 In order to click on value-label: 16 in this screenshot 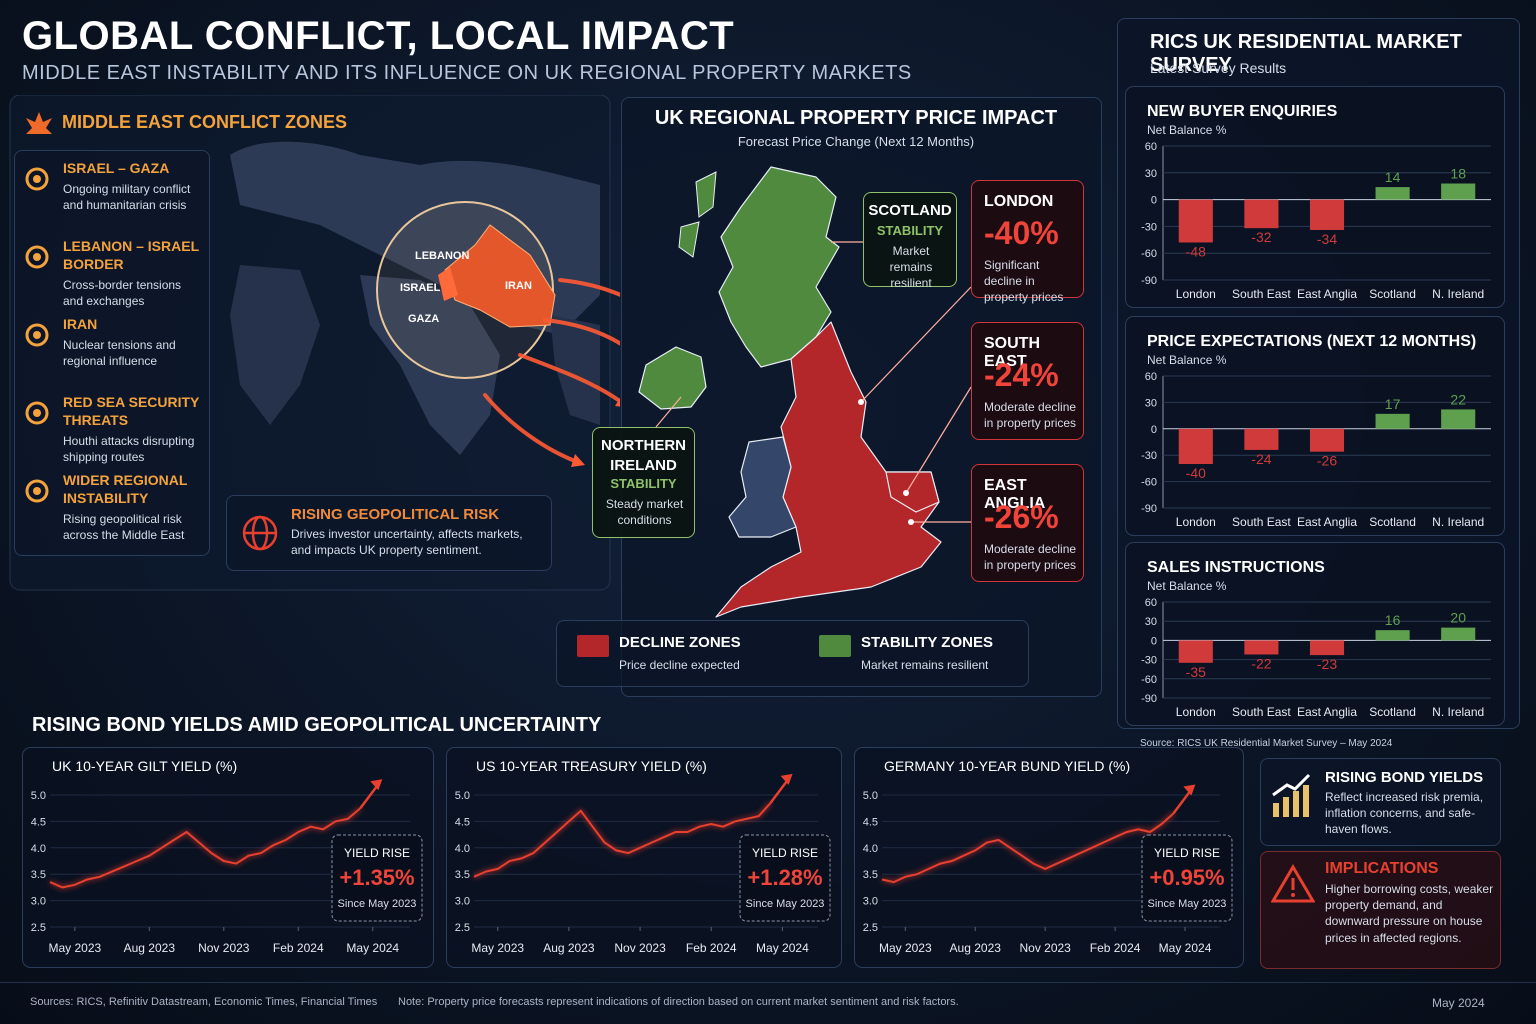, I will do `click(1393, 620)`.